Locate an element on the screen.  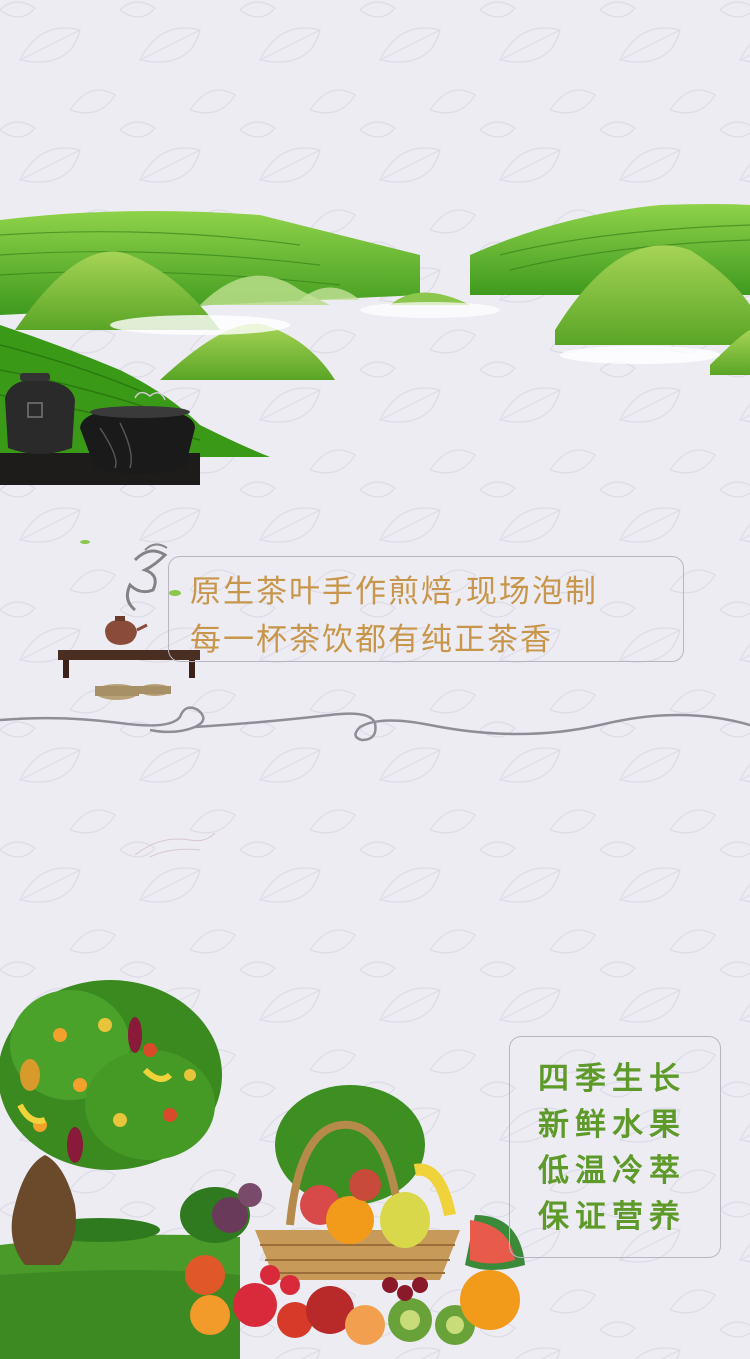
fruit-caption-line-2: 新鲜水果 is located at coordinates (612, 1125).